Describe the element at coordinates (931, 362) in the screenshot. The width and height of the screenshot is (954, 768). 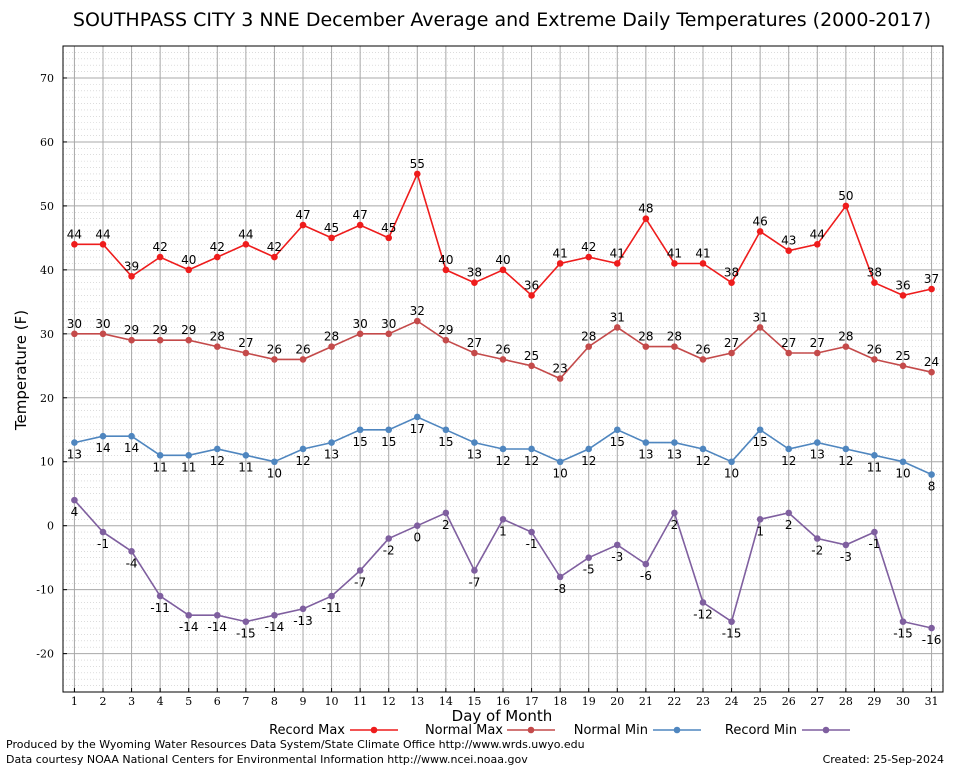
I see `data-label-normal-max: 24` at that location.